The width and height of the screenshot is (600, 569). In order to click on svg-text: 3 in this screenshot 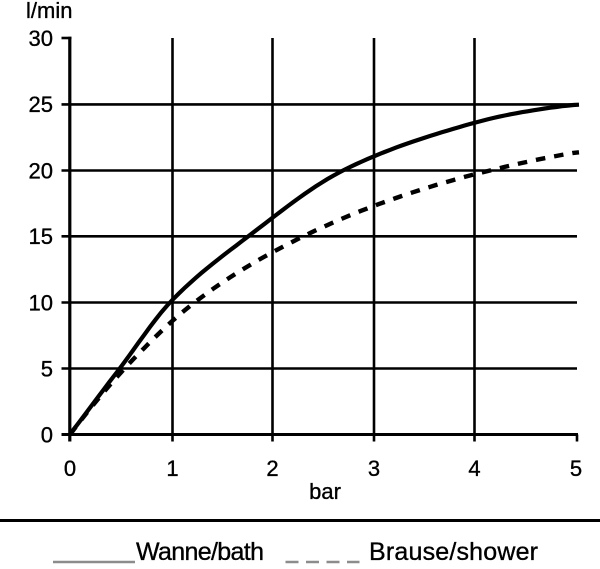, I will do `click(374, 468)`.